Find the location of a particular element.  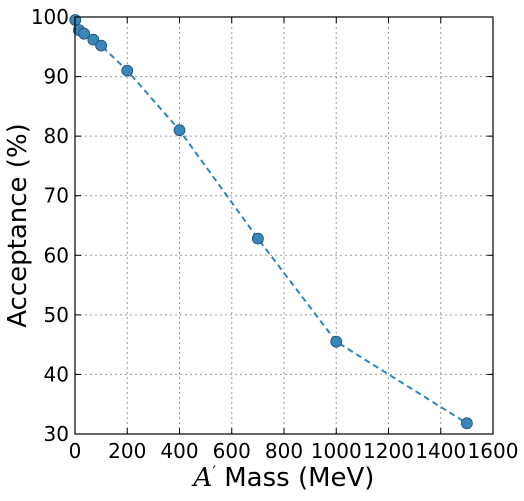

x-tick-label: 600 is located at coordinates (232, 451).